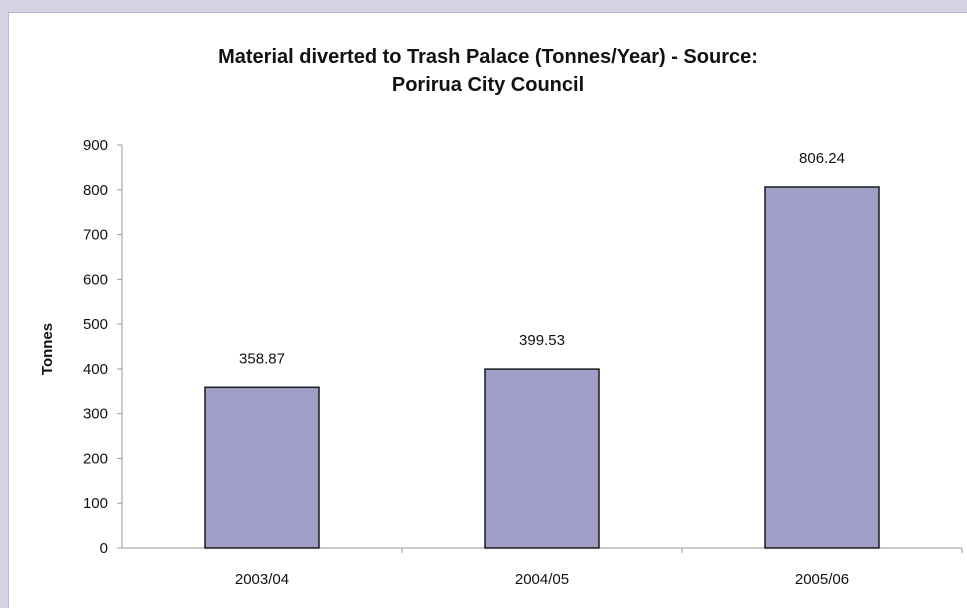  What do you see at coordinates (95, 145) in the screenshot?
I see `y-tick-label: 900` at bounding box center [95, 145].